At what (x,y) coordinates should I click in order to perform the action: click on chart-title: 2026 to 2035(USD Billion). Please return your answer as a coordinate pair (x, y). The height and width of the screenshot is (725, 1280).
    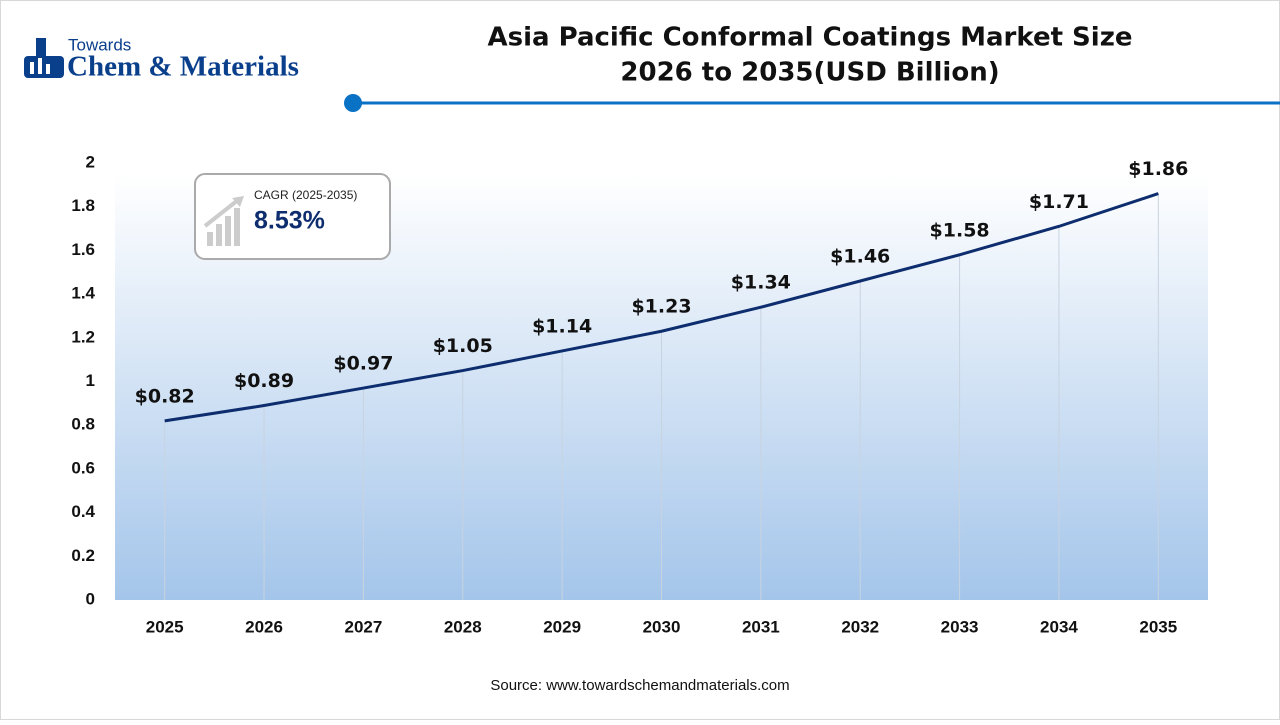
    Looking at the image, I should click on (809, 73).